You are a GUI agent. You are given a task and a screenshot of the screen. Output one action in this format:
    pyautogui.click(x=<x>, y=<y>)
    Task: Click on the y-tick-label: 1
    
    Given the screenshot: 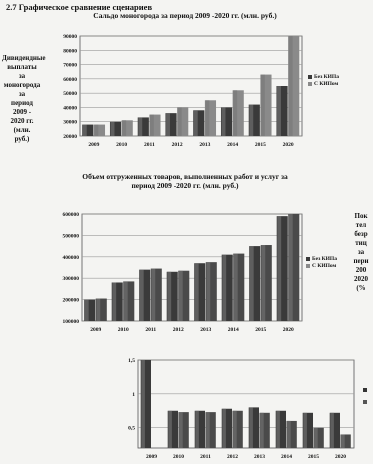 What is the action you would take?
    pyautogui.click(x=133, y=395)
    